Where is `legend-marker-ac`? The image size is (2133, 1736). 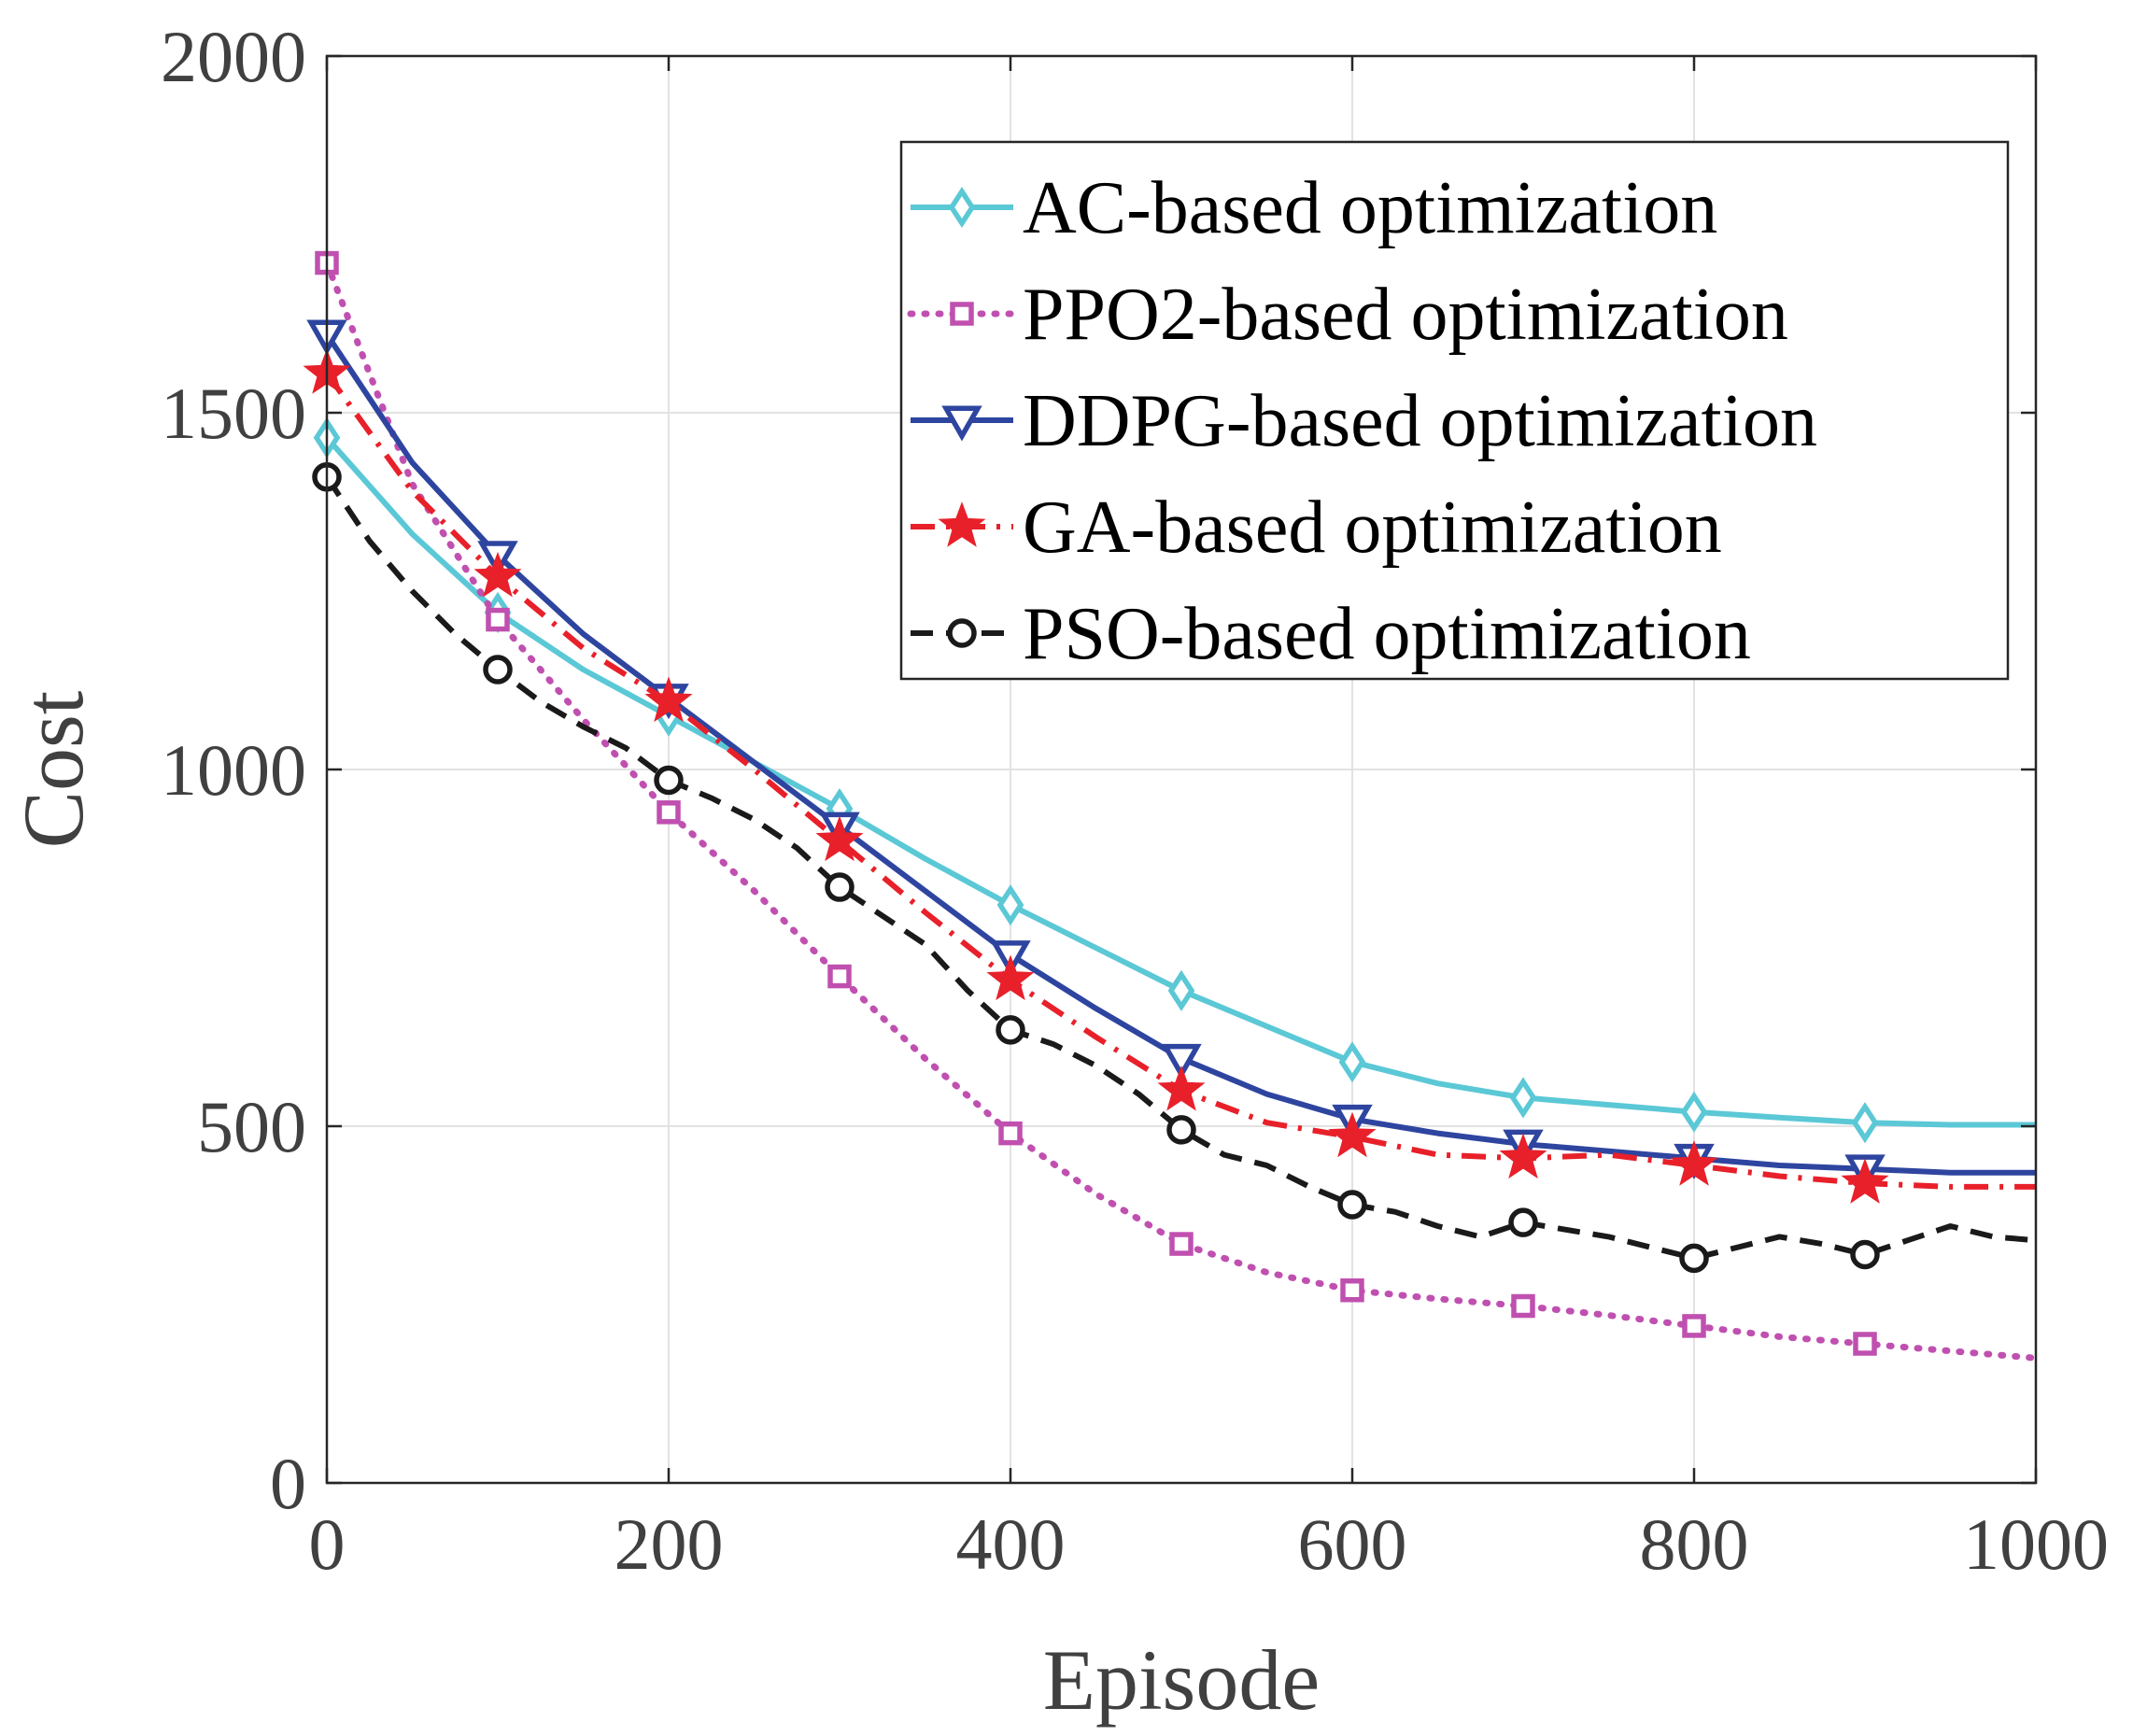 legend-marker-ac is located at coordinates (962, 207).